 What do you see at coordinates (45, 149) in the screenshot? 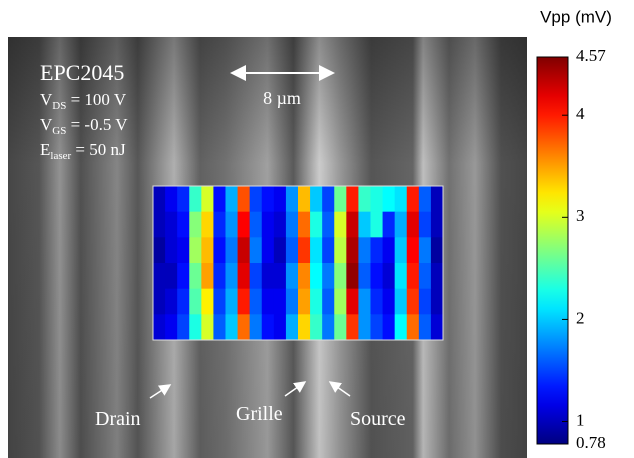
I see `symbol: E` at bounding box center [45, 149].